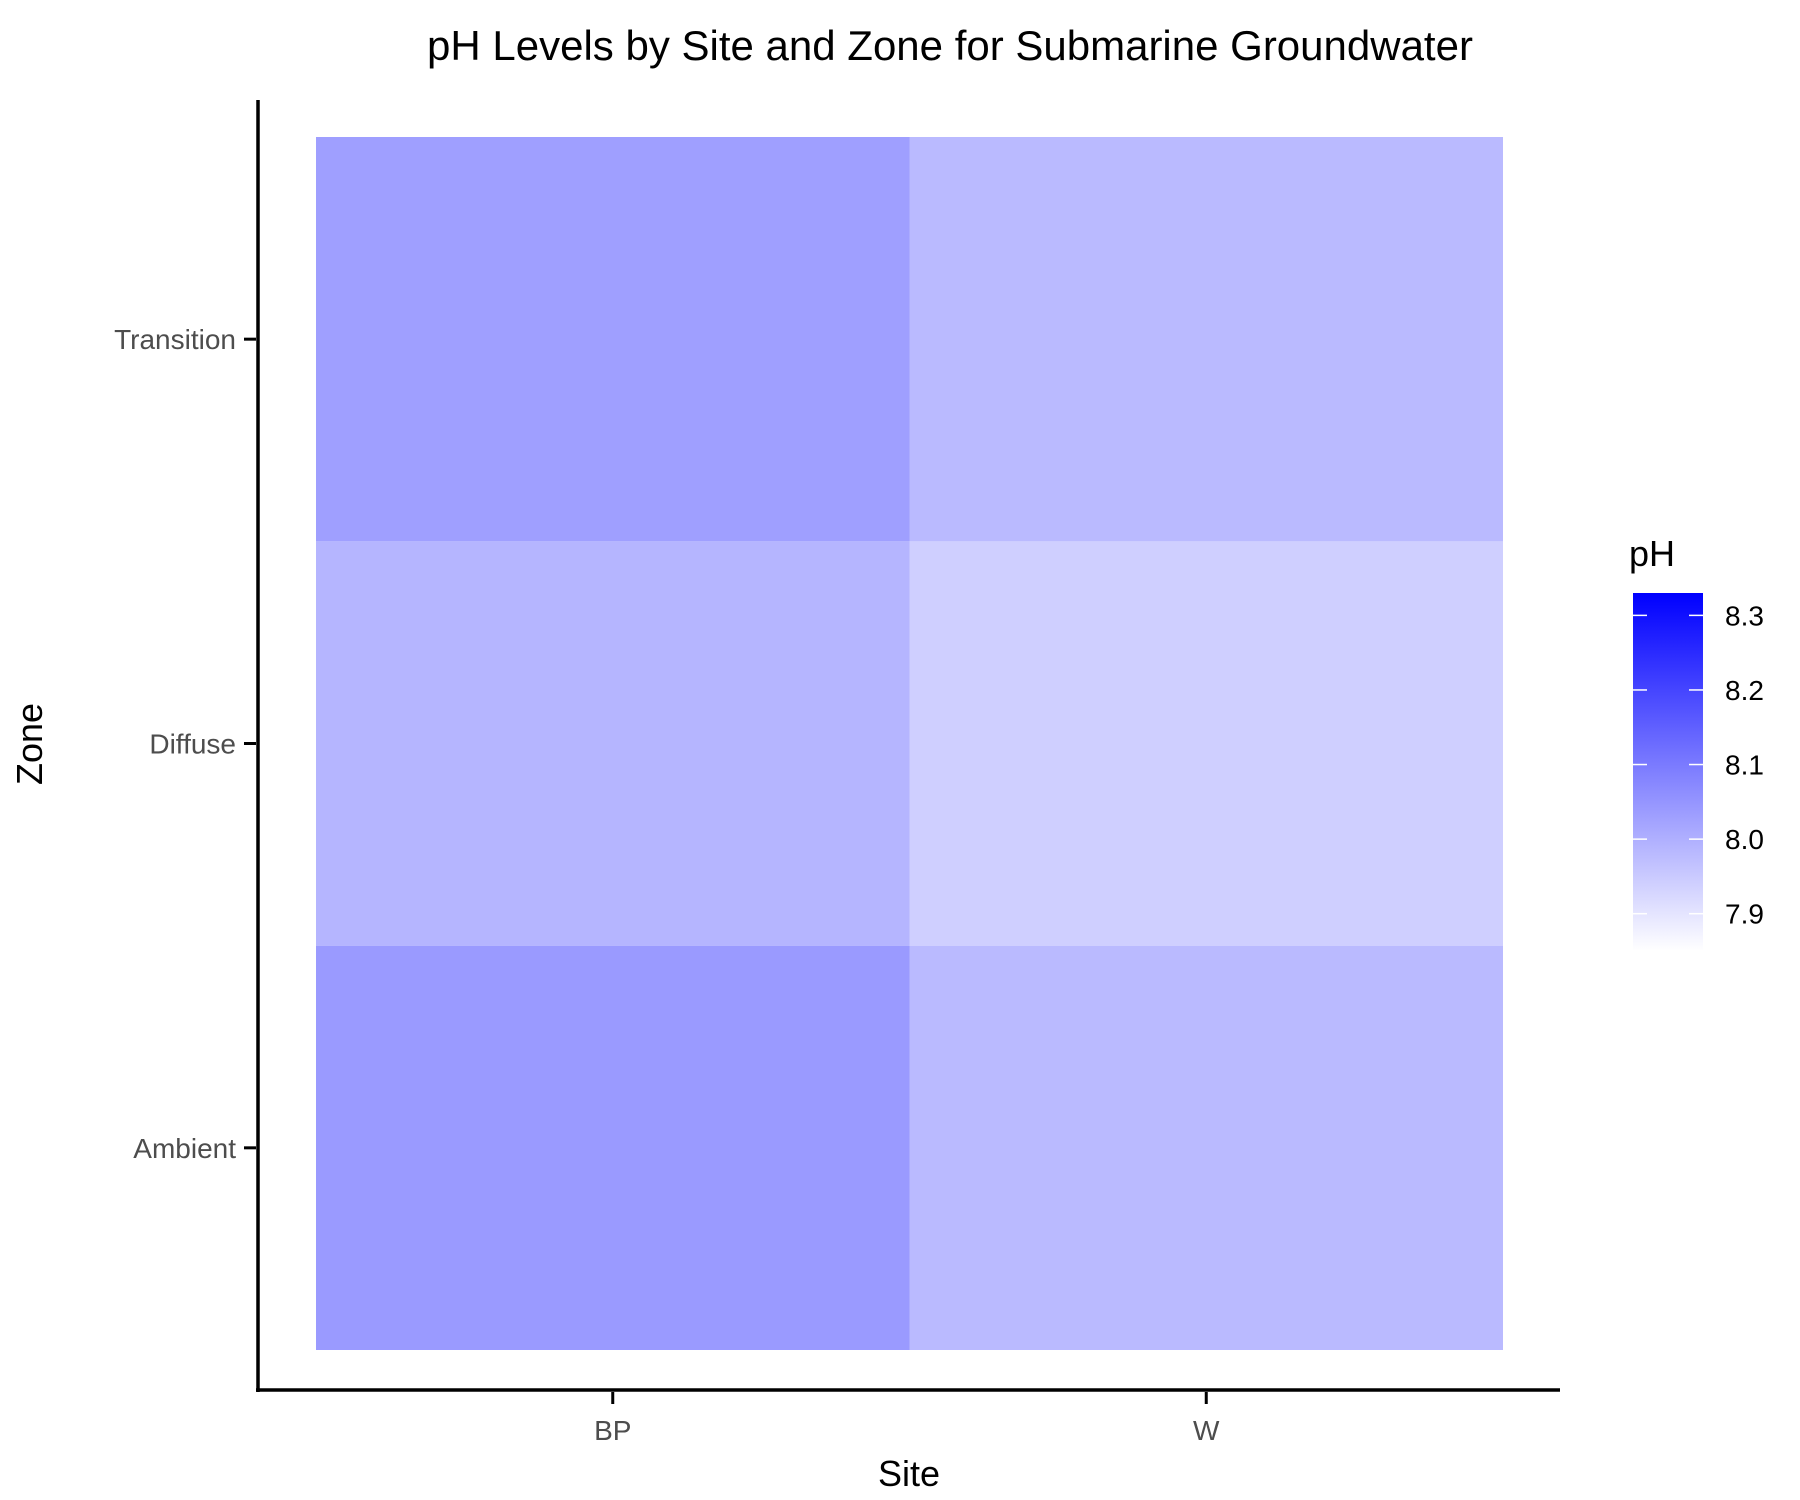 The height and width of the screenshot is (1500, 1800). What do you see at coordinates (1744, 839) in the screenshot?
I see `legend-tick-label: 8.0` at bounding box center [1744, 839].